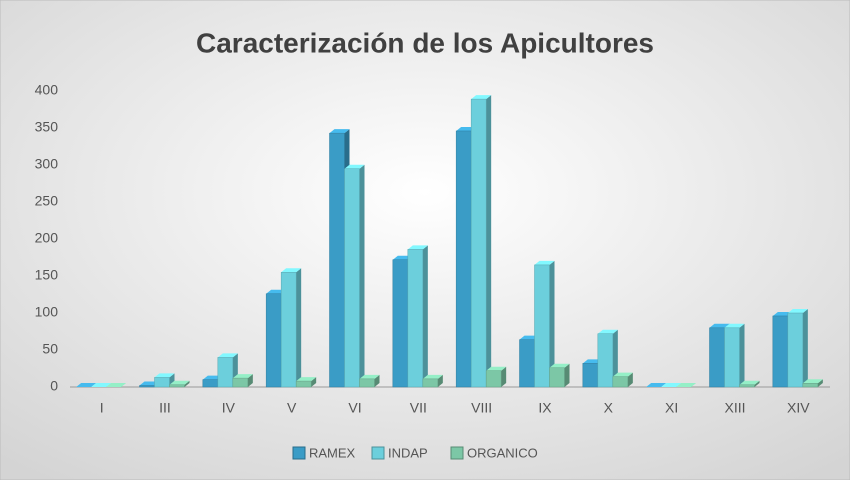 This screenshot has width=850, height=480. I want to click on x-tick-label: XIII, so click(734, 408).